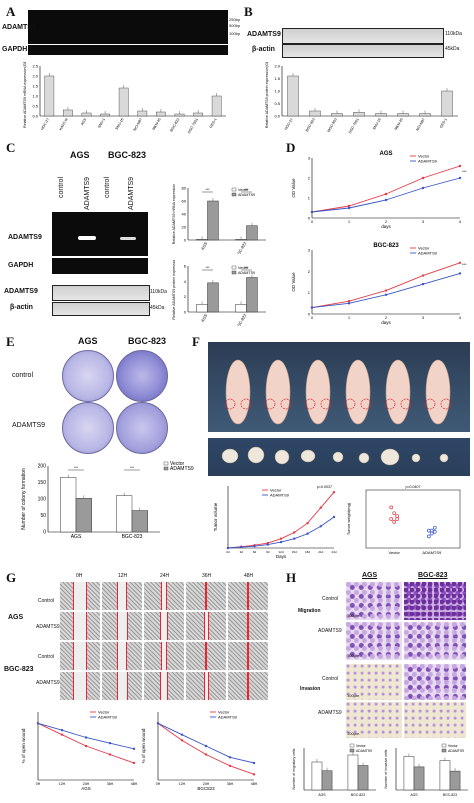 Image resolution: width=474 pixels, height=803 pixels. What do you see at coordinates (101, 309) in the screenshot?
I see `panel-c-actin` at bounding box center [101, 309].